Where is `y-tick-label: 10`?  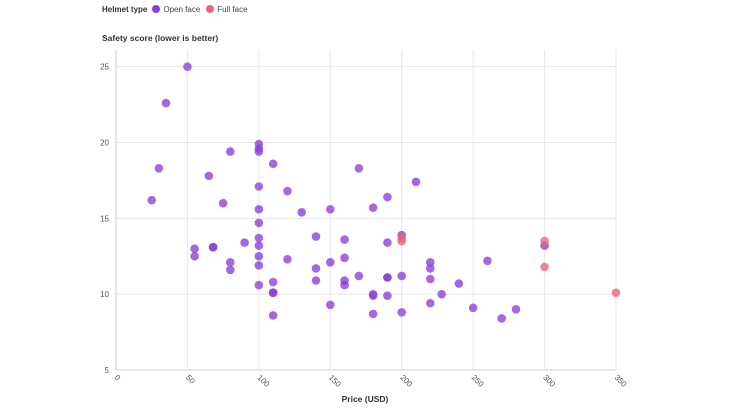
y-tick-label: 10 is located at coordinates (104, 294).